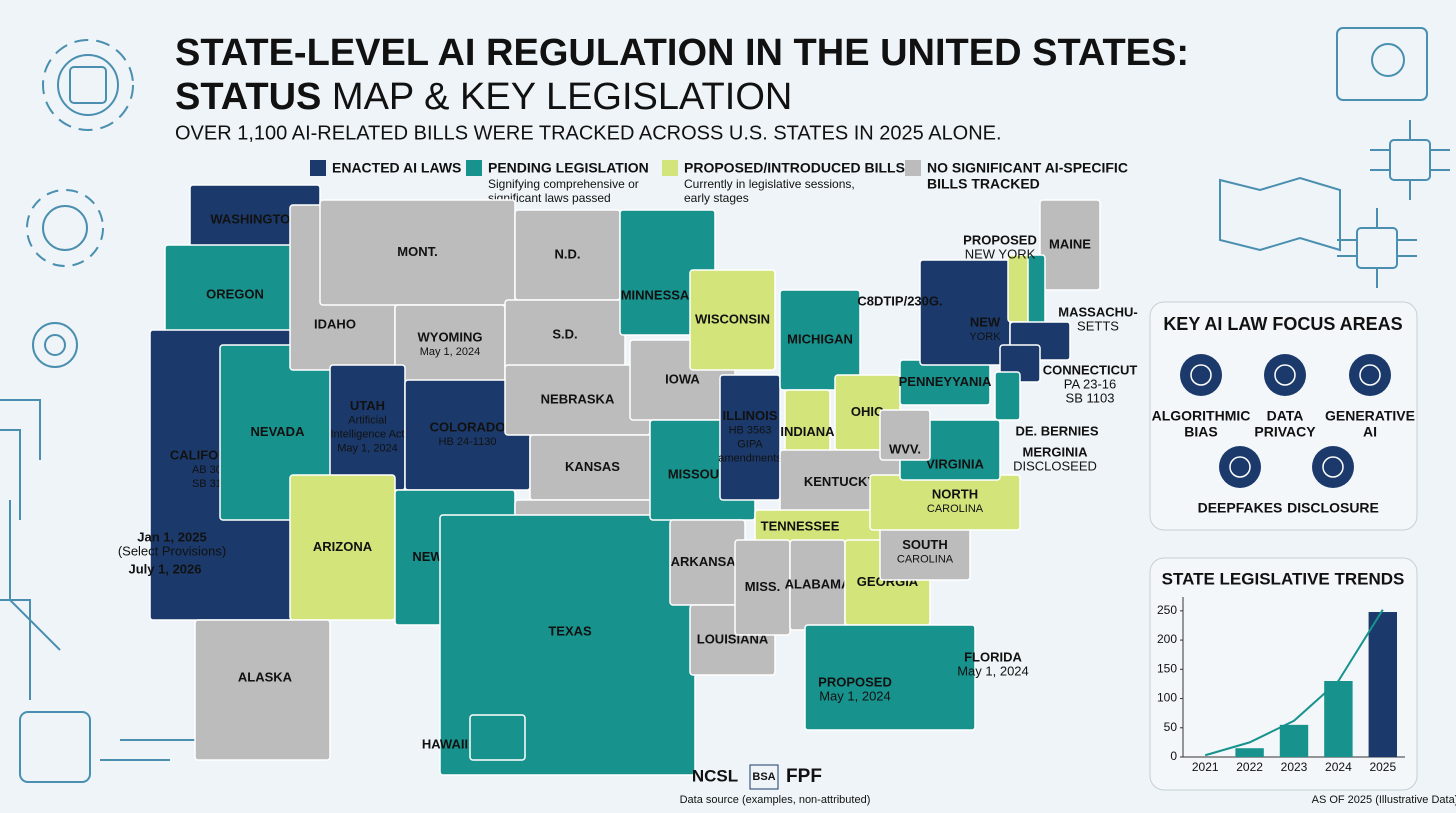 The width and height of the screenshot is (1456, 813). Describe the element at coordinates (1370, 416) in the screenshot. I see `focus-label: GENERATIVE` at that location.